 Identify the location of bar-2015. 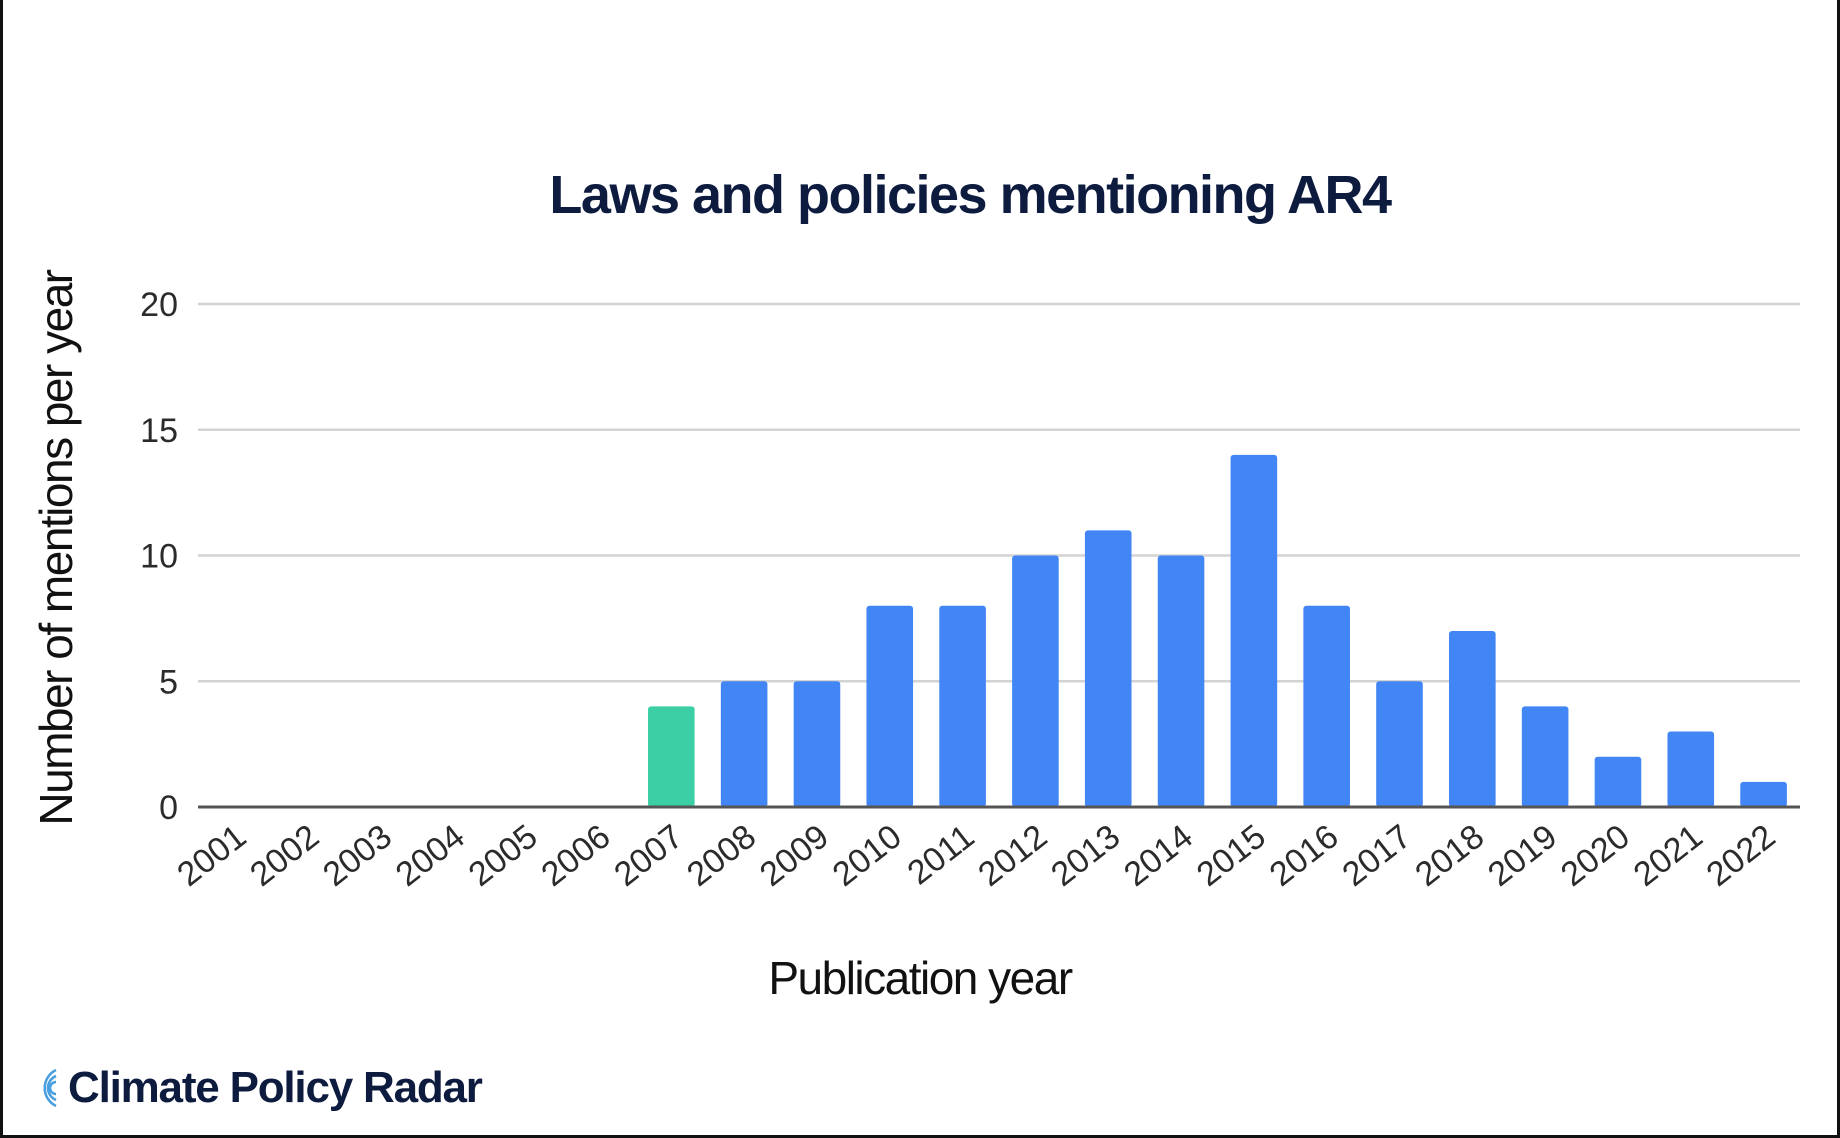
(1254, 630).